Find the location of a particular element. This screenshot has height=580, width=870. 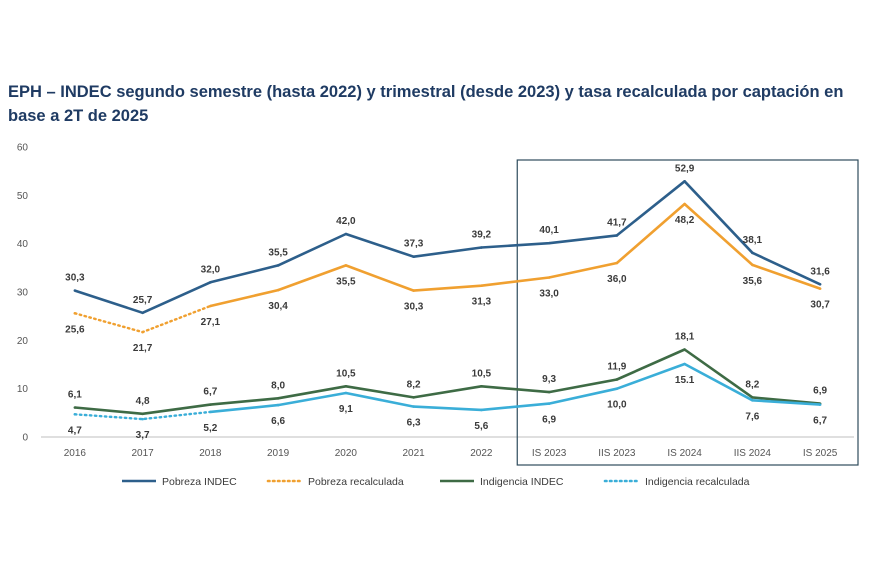

pobreza-indec-data-label: 38,1 is located at coordinates (753, 240).